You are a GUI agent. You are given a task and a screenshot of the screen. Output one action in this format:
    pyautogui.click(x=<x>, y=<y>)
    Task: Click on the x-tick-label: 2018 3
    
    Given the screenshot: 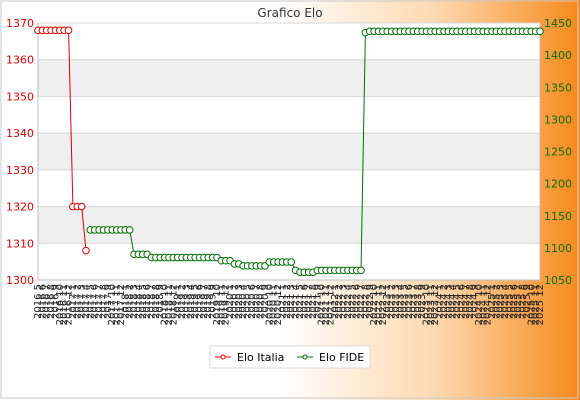 What is the action you would take?
    pyautogui.click(x=134, y=301)
    